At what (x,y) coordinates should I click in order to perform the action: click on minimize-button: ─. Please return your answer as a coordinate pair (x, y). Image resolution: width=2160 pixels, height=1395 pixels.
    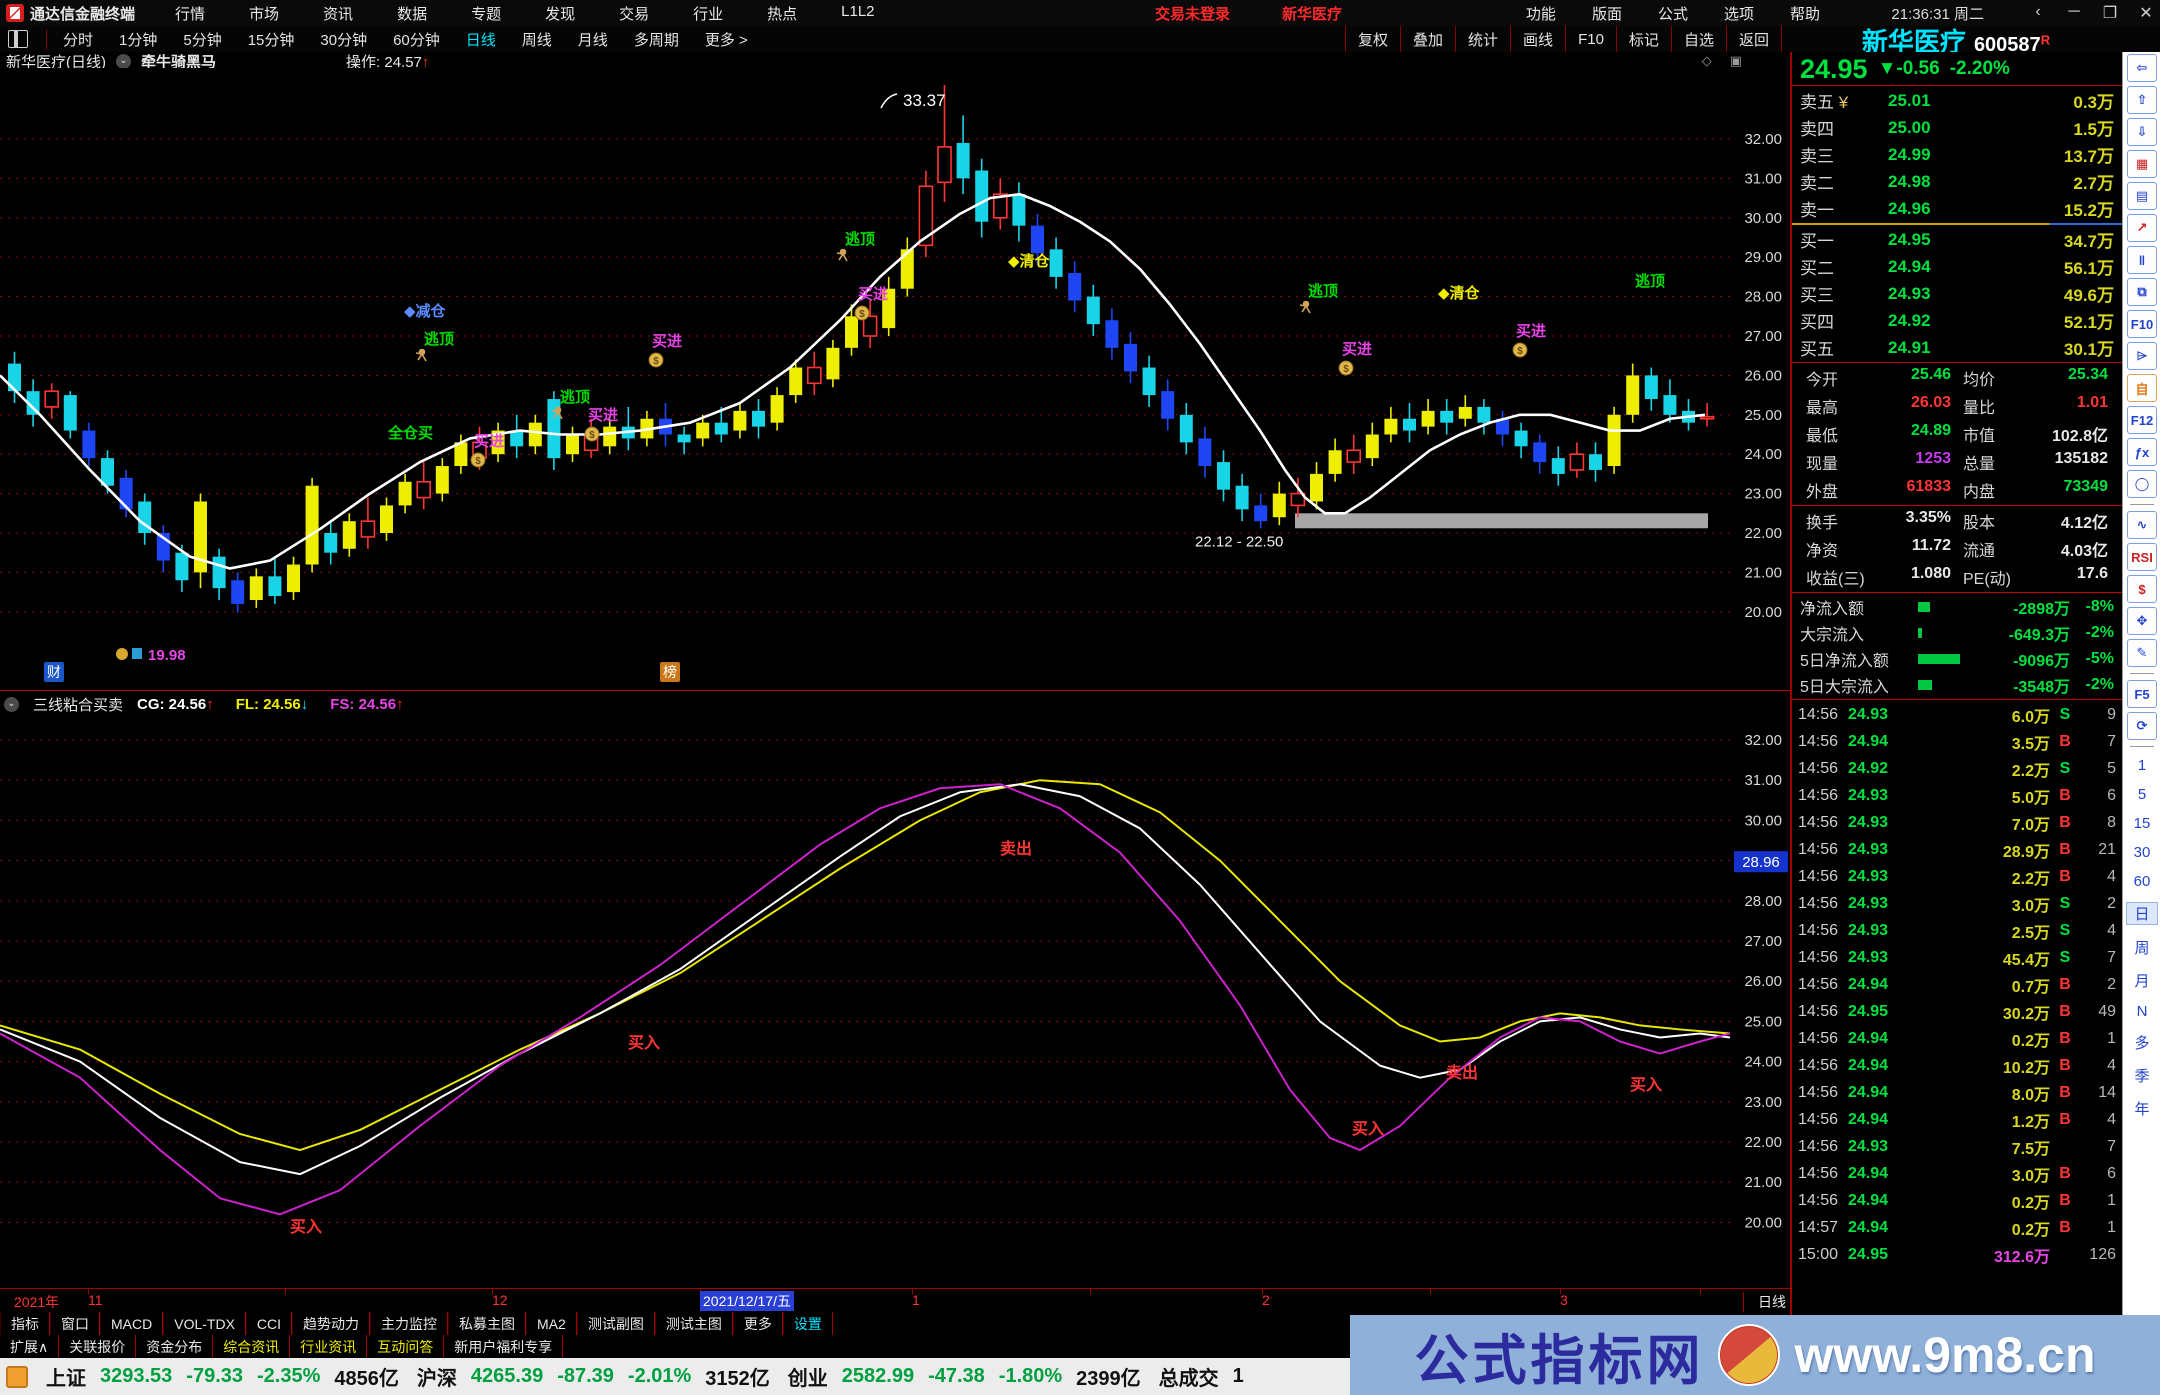
    Looking at the image, I should click on (2074, 11).